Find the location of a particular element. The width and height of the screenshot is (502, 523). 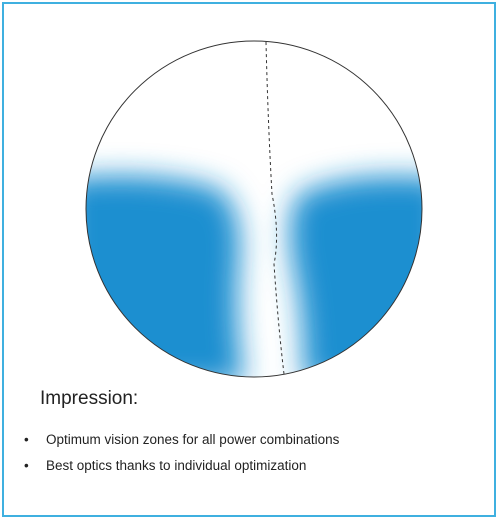

heading: Impression: is located at coordinates (89, 398).